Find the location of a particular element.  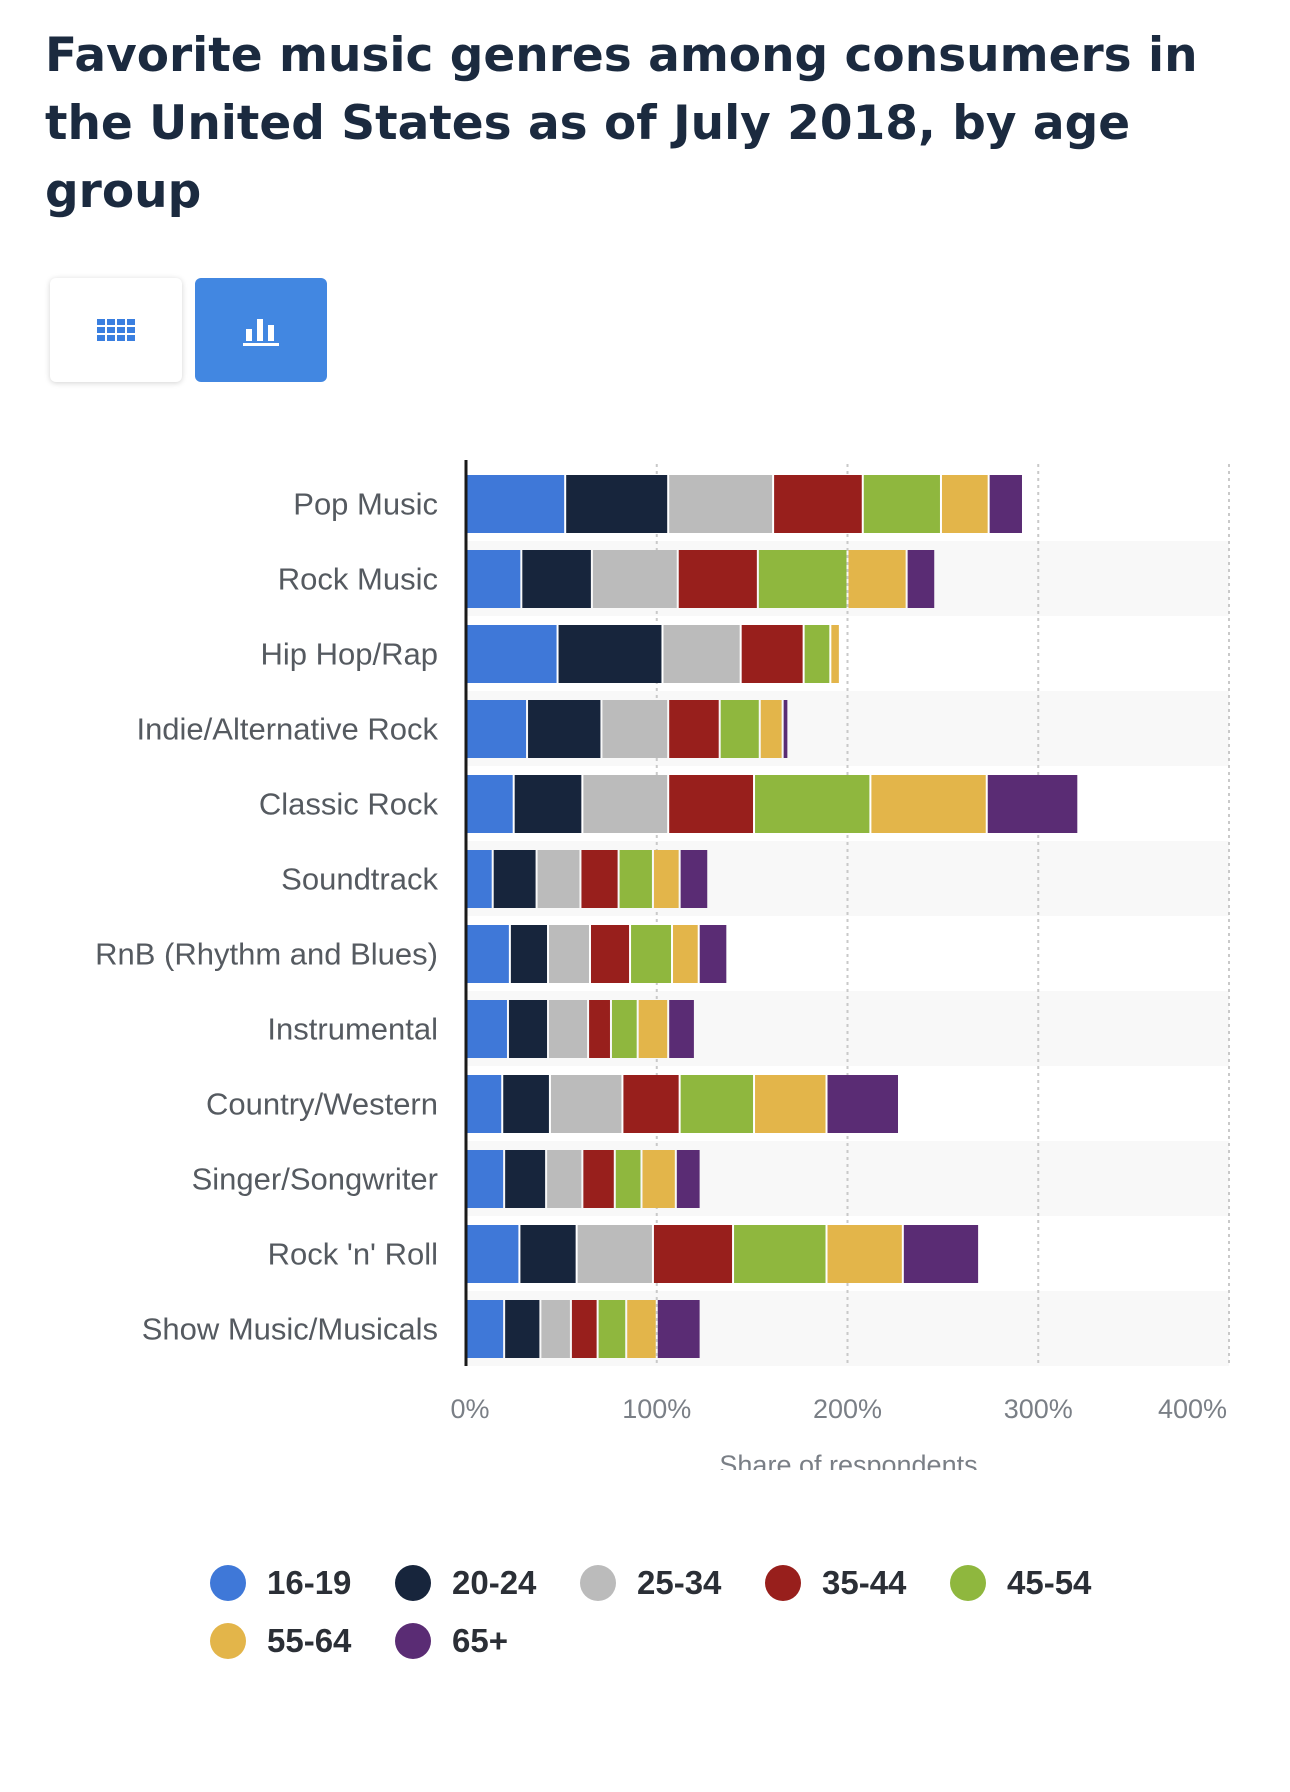

legend-item: 55-64 is located at coordinates (280, 1641).